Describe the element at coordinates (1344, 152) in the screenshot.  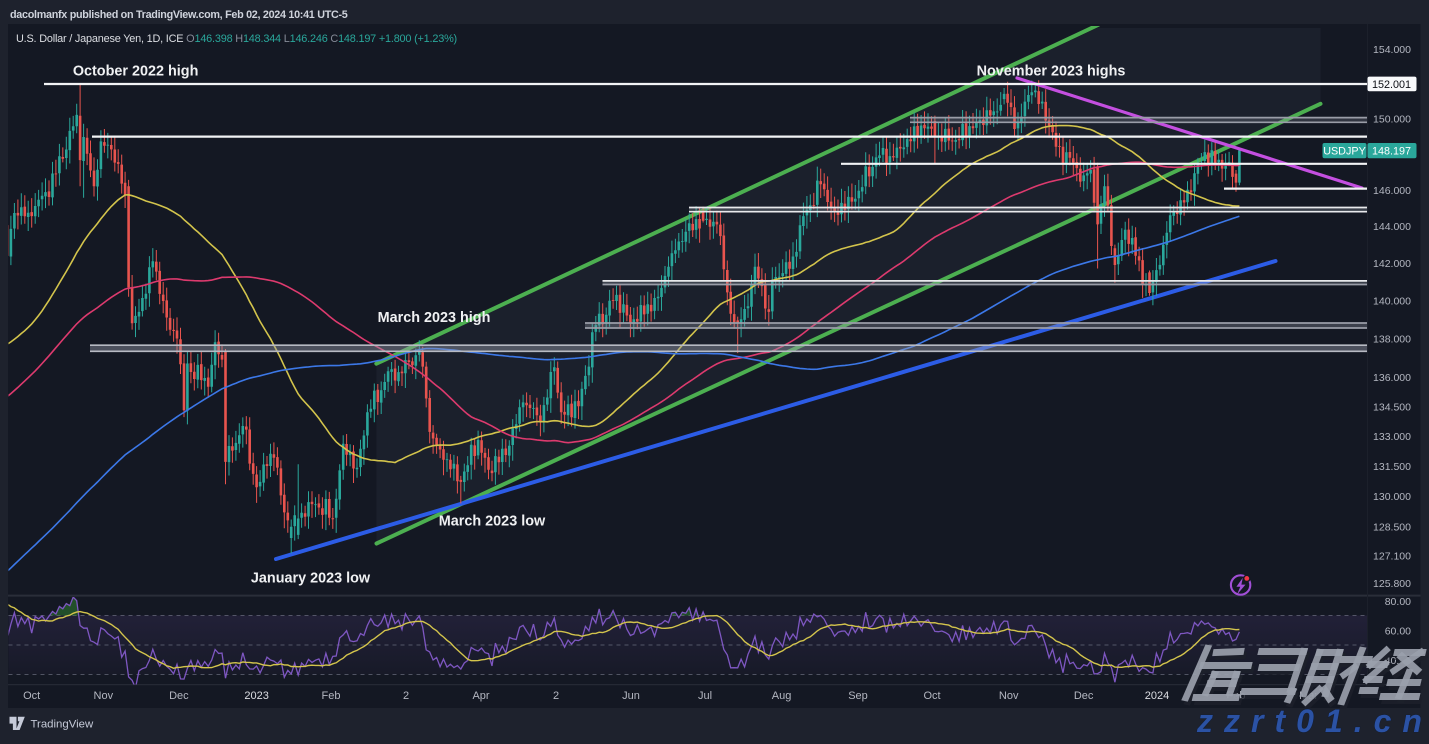
I see `svg-text: USDJPY` at that location.